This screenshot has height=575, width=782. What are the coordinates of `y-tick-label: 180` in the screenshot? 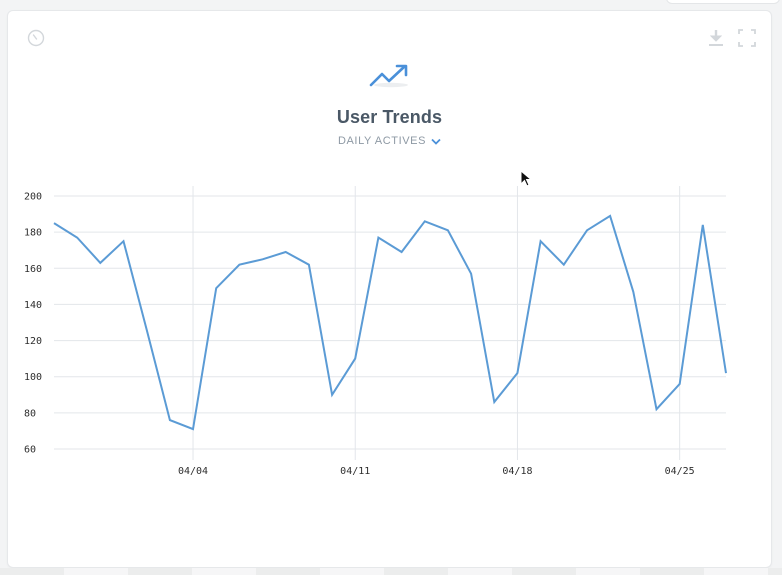 It's located at (33, 233).